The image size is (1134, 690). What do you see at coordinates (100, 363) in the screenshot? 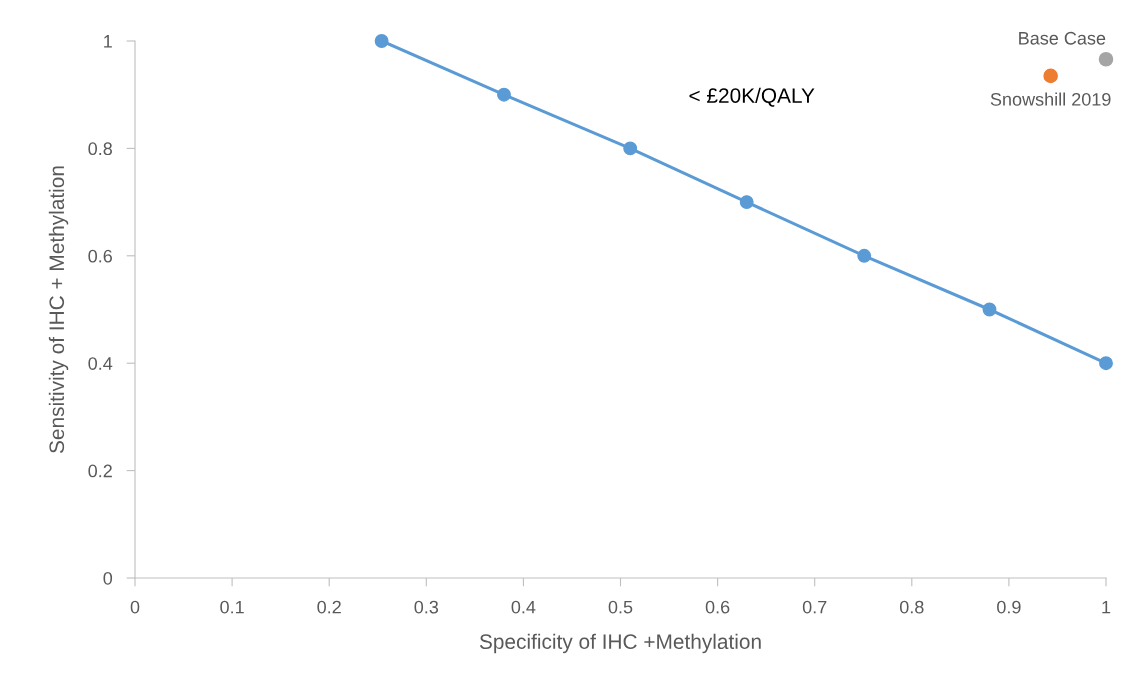
I see `y-tick-label: 0.4` at bounding box center [100, 363].